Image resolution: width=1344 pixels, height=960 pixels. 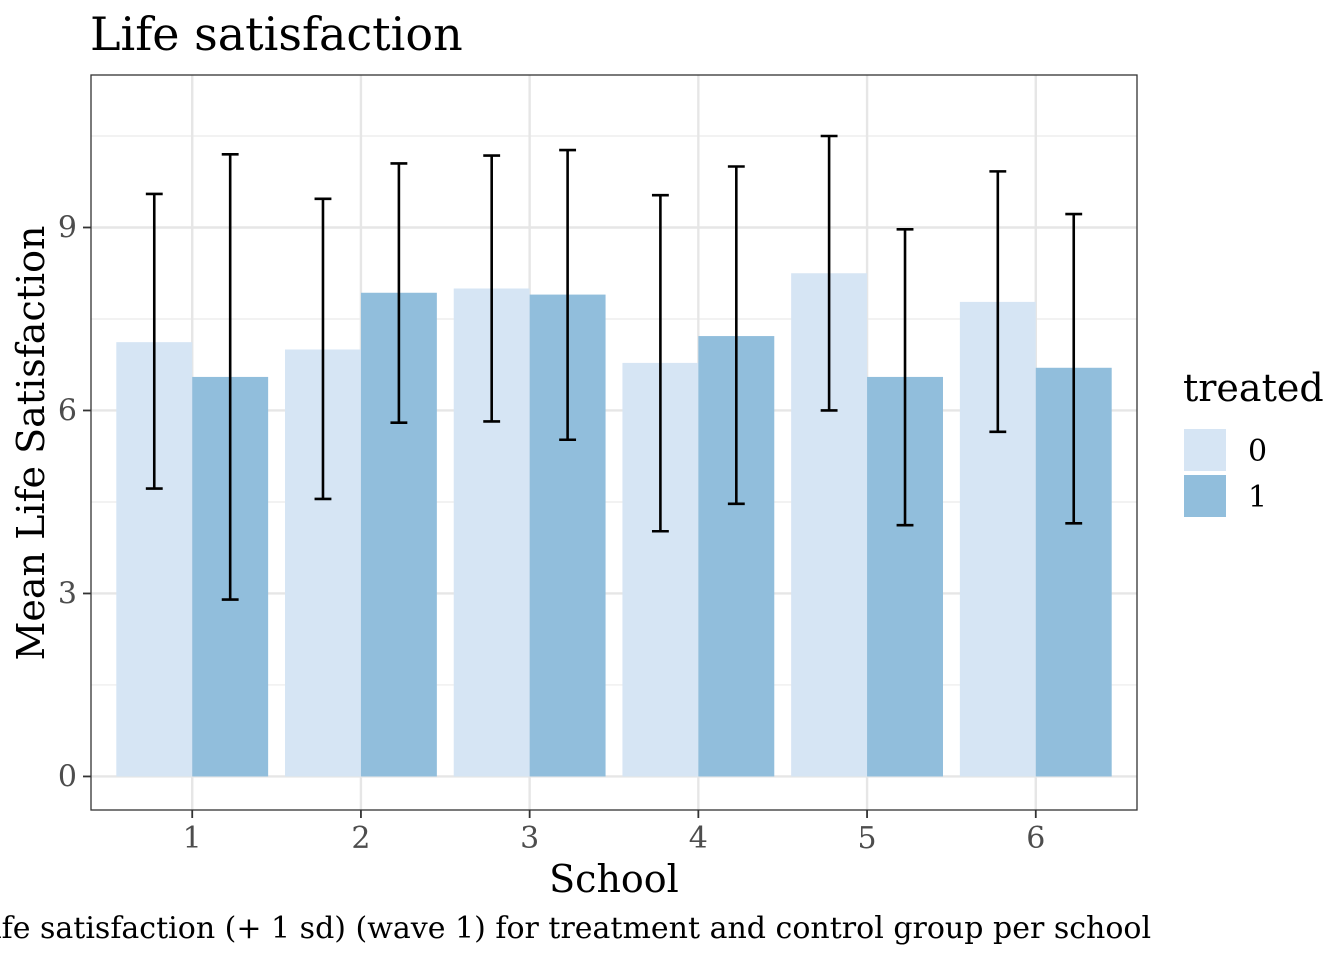 What do you see at coordinates (529, 838) in the screenshot?
I see `x-tick-label: 3` at bounding box center [529, 838].